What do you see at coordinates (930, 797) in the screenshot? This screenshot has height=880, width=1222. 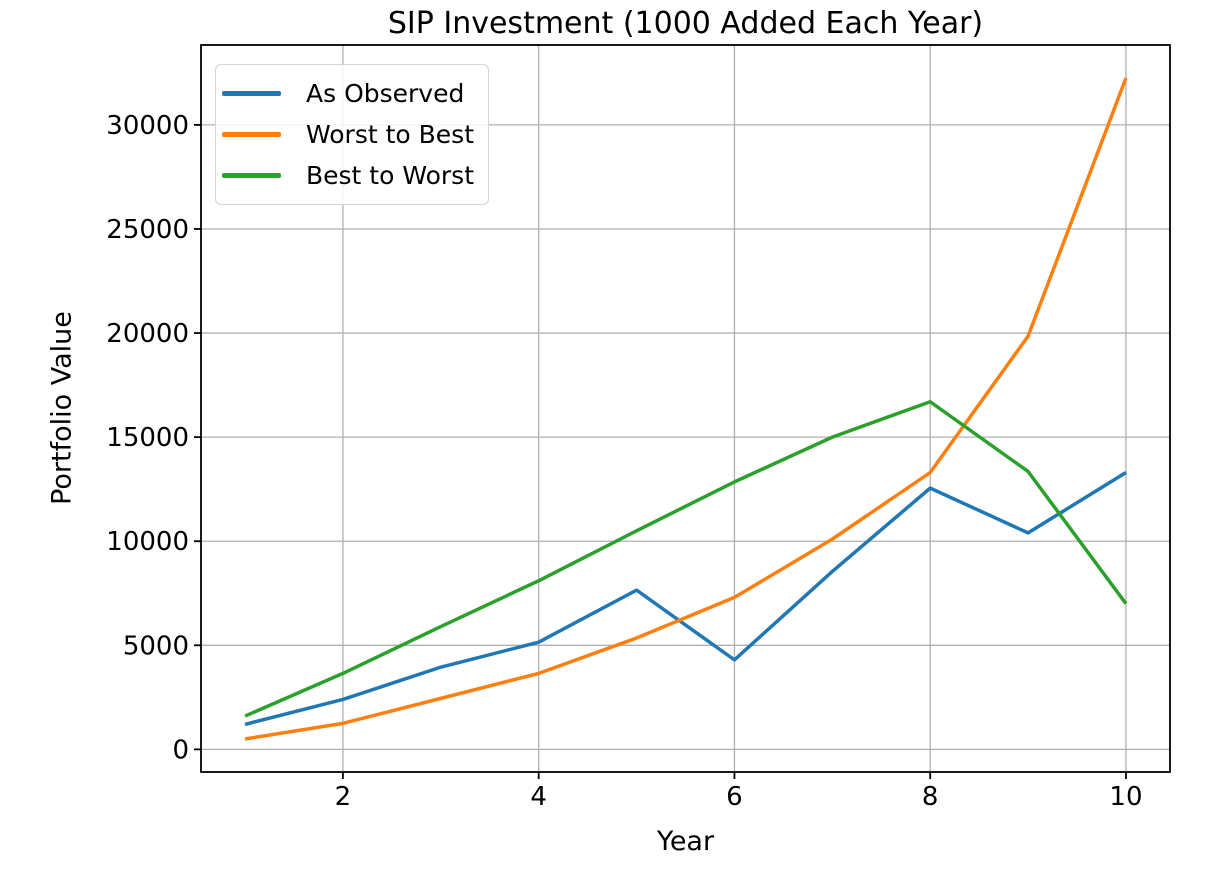 I see `x-tick-label: 8` at bounding box center [930, 797].